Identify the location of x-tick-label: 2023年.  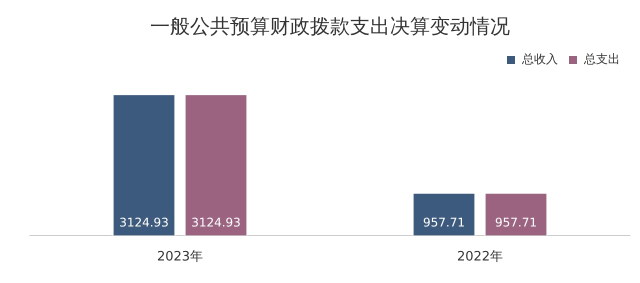
(180, 257).